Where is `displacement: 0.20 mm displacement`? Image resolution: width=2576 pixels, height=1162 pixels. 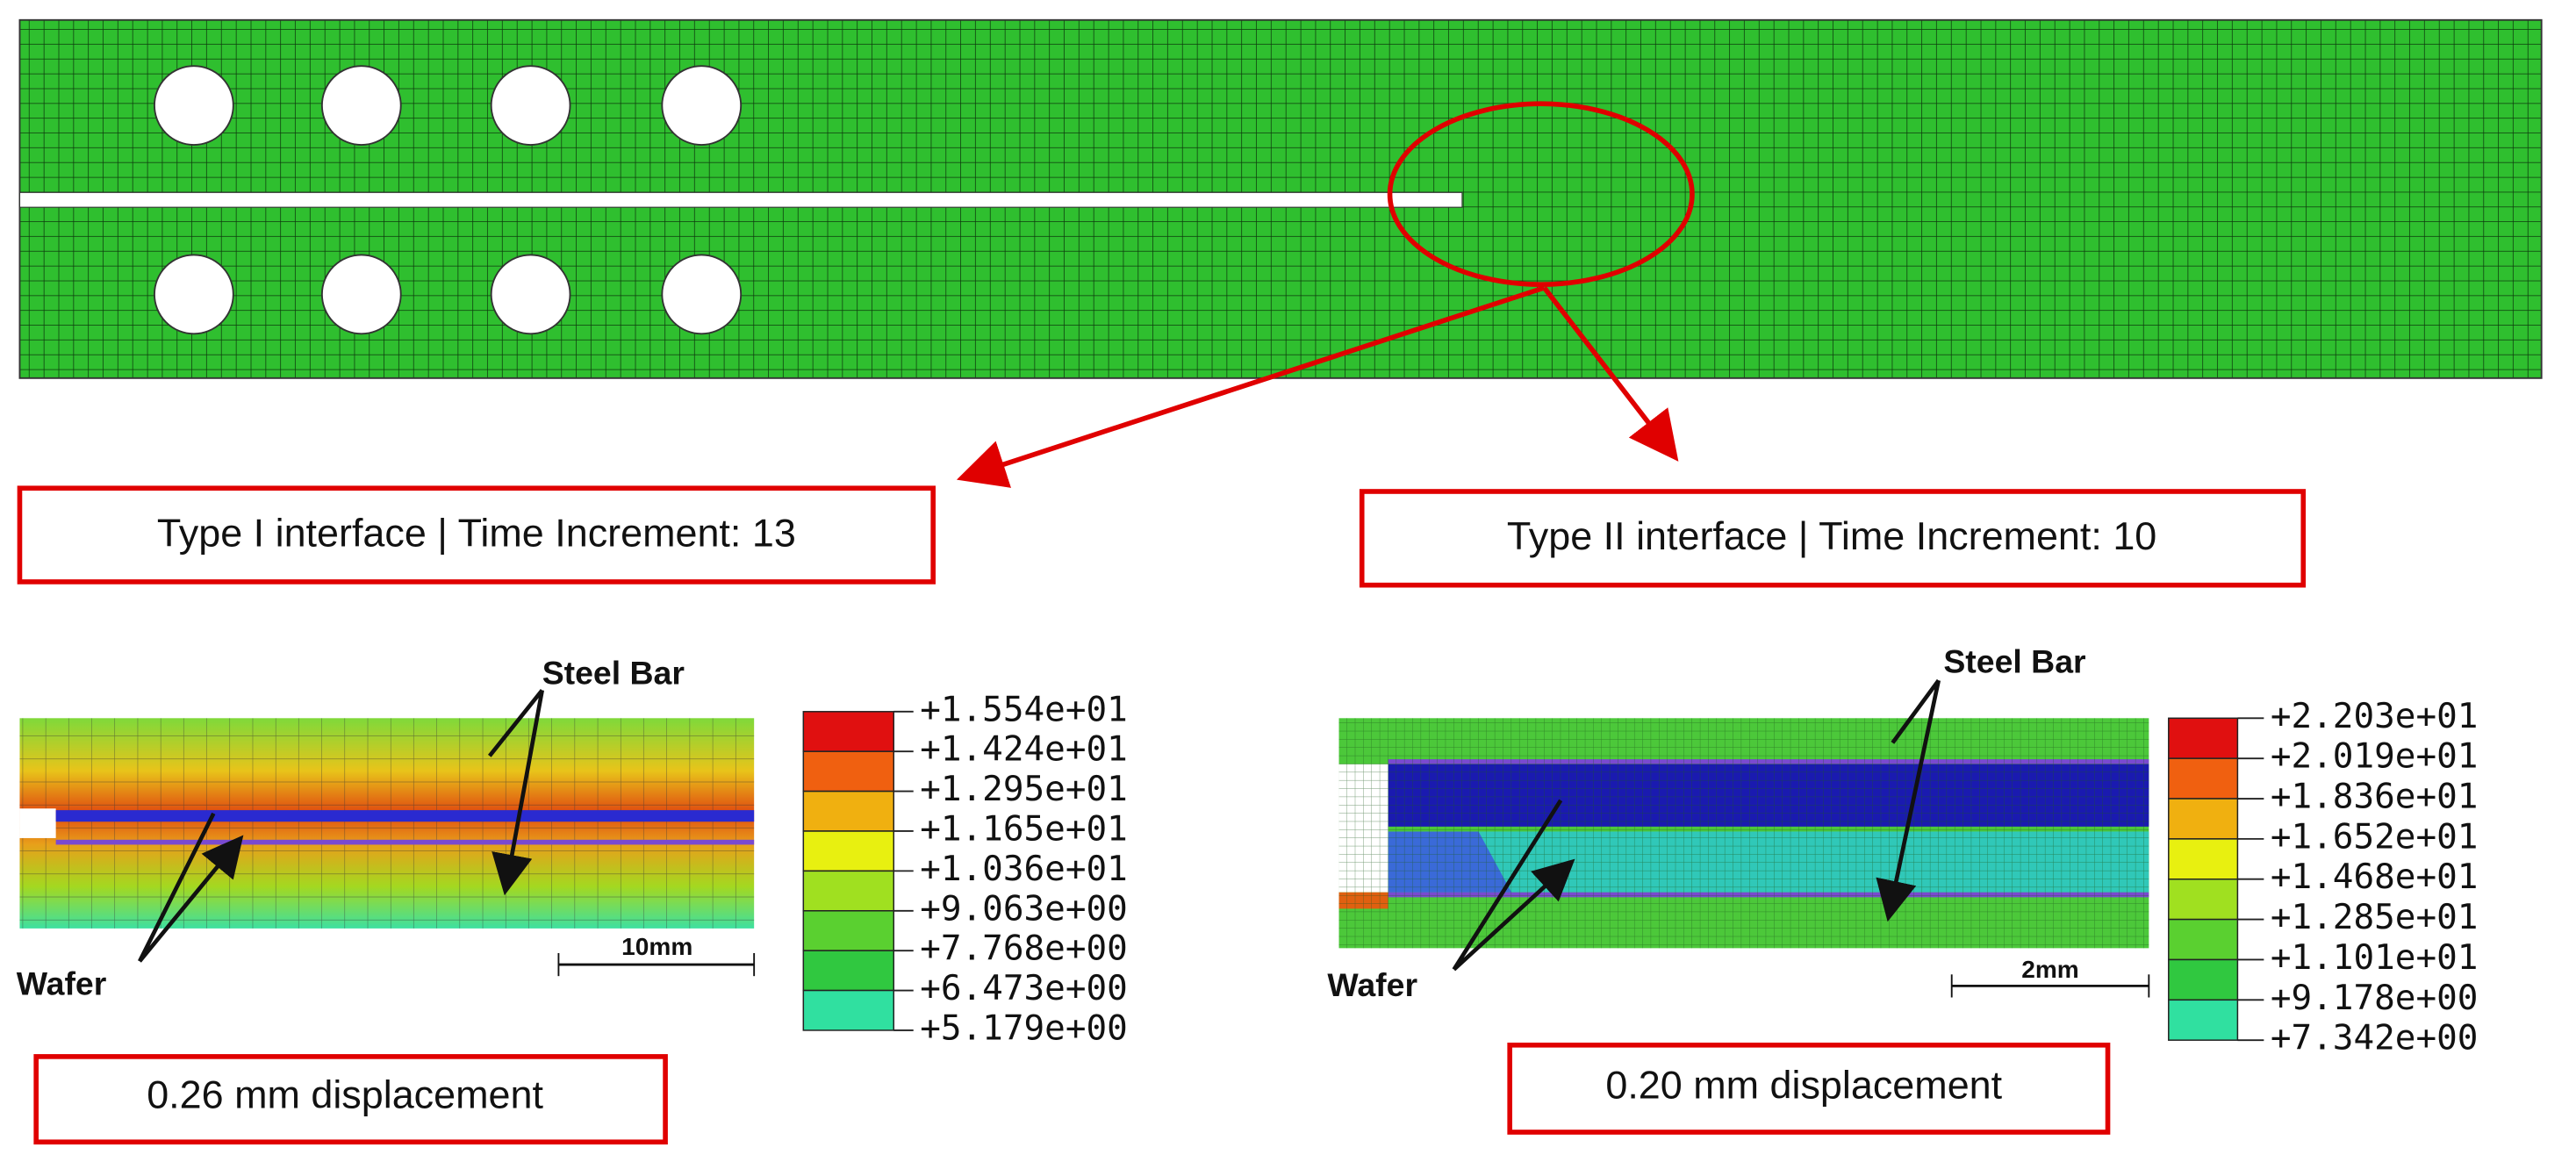
displacement: 0.20 mm displacement is located at coordinates (1804, 1084).